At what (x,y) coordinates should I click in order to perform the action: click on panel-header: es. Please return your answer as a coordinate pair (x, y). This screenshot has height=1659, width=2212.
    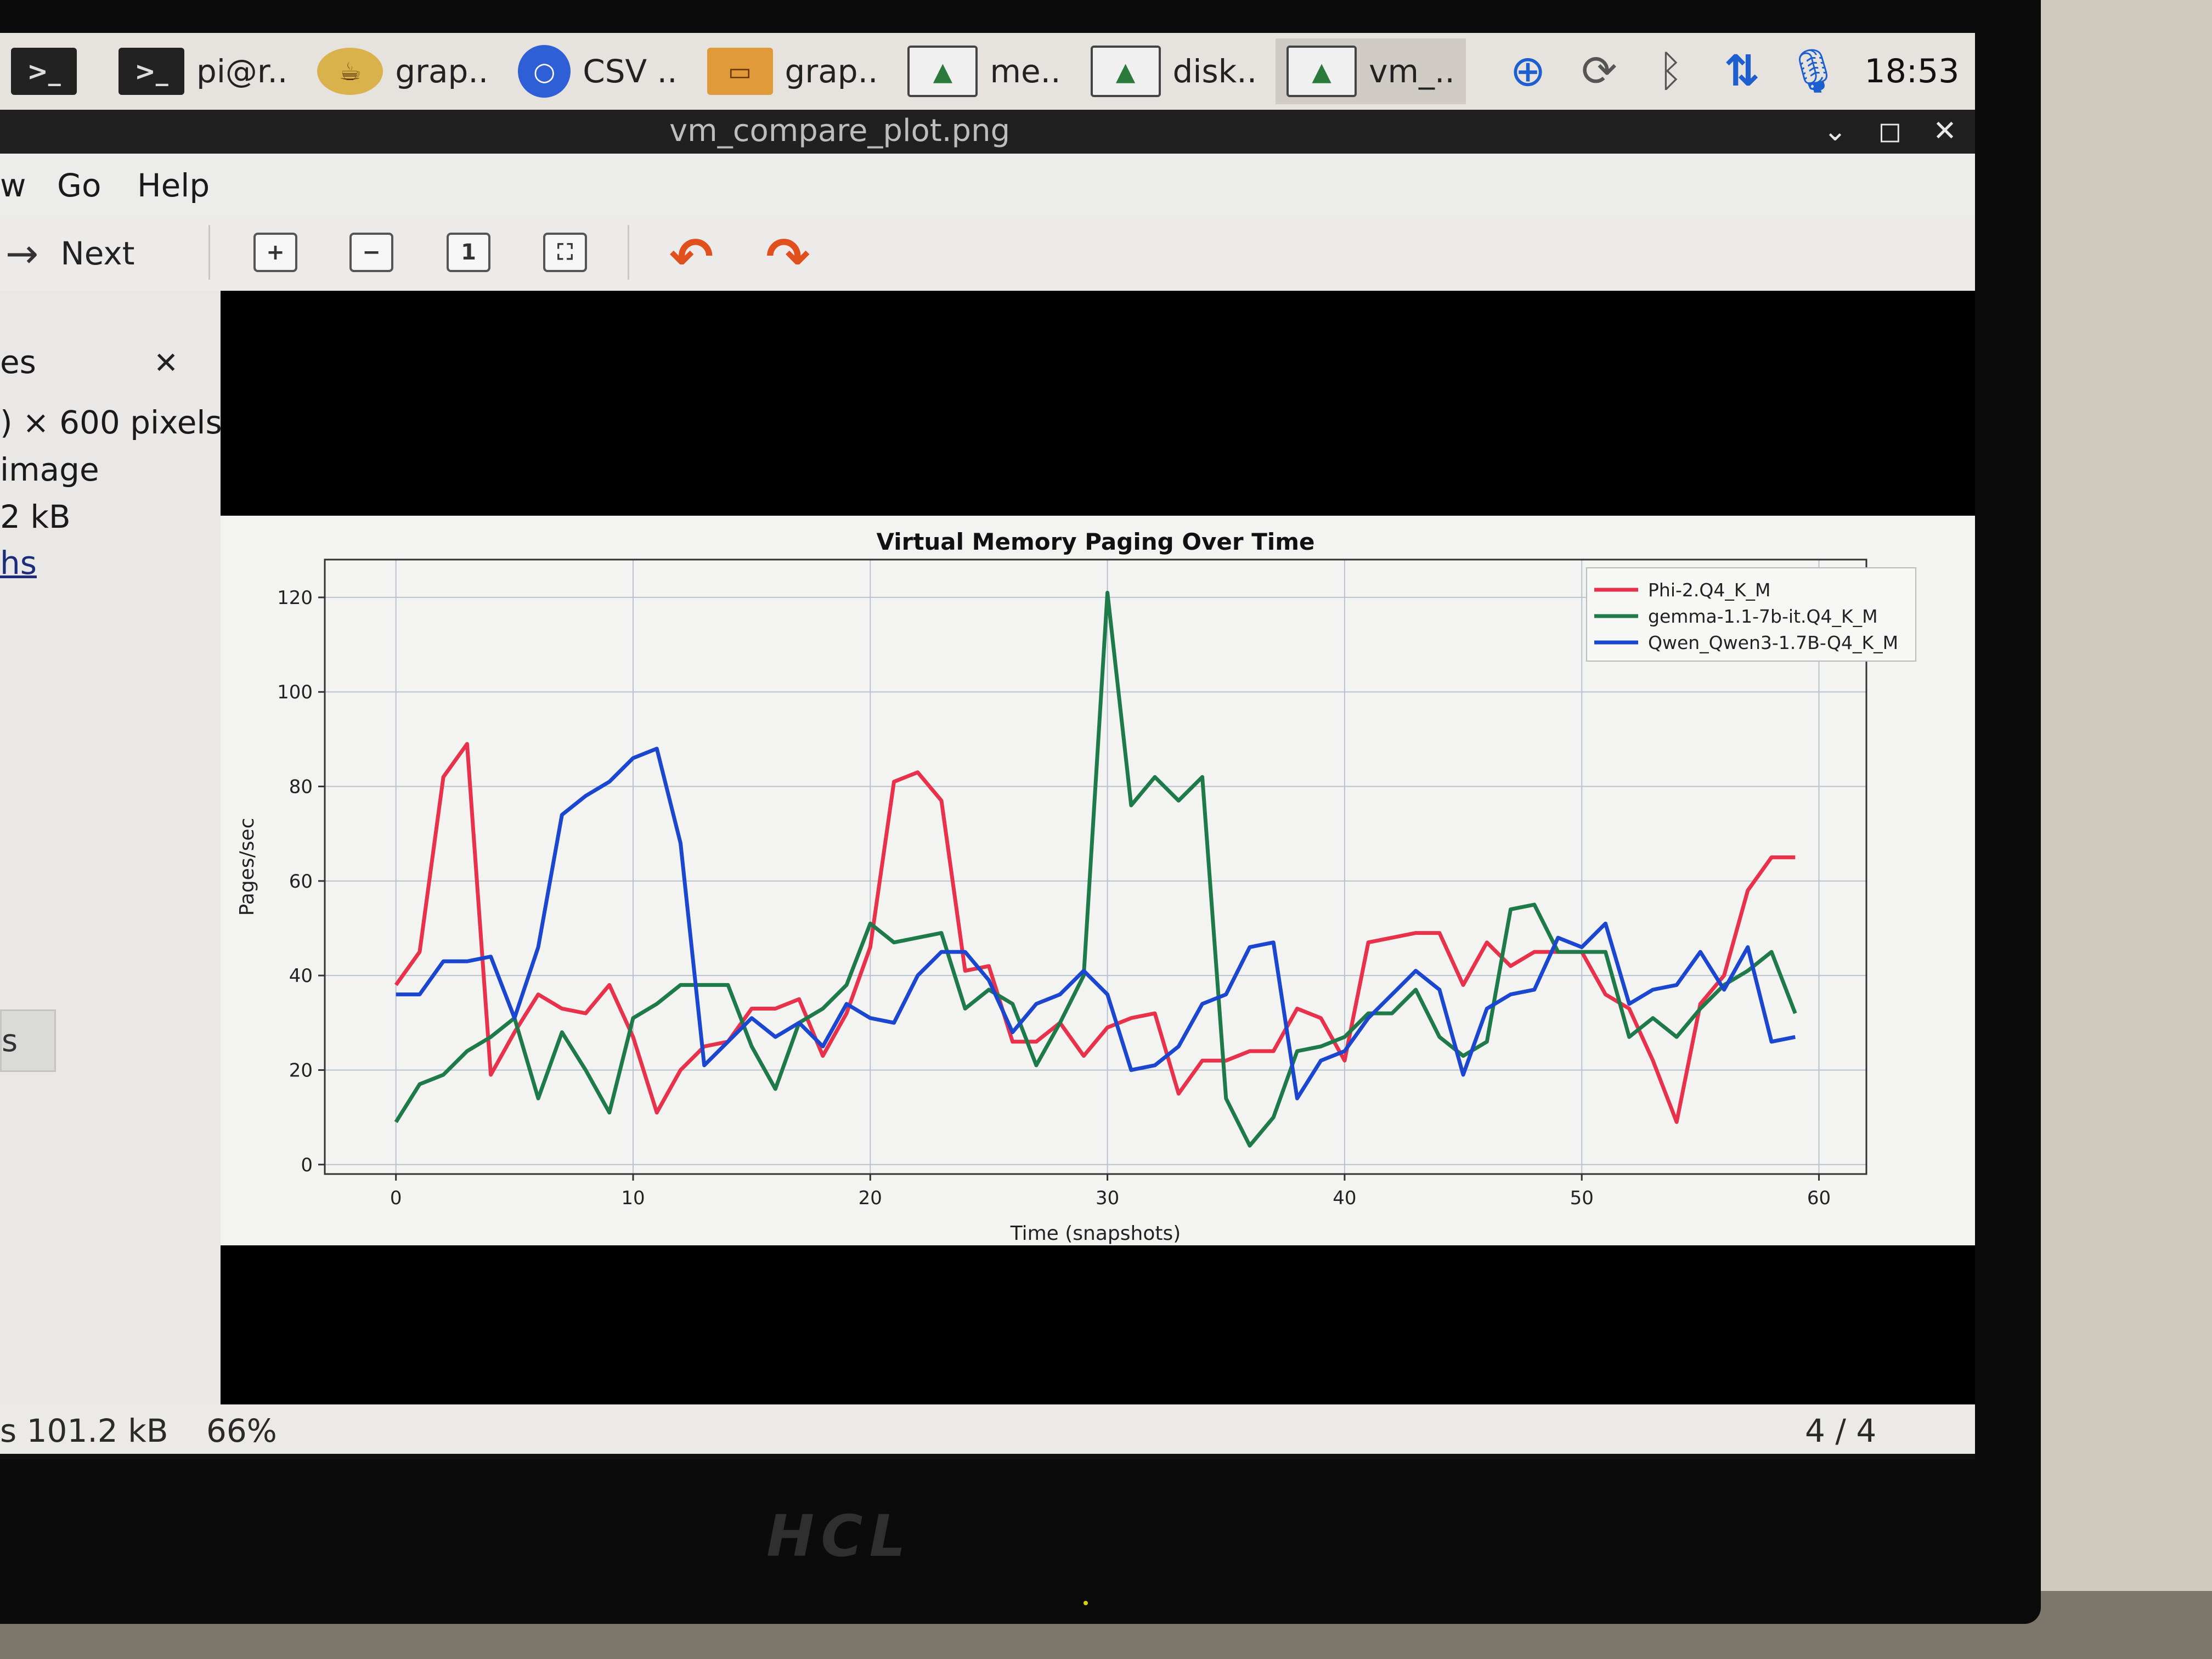
    Looking at the image, I should click on (18, 362).